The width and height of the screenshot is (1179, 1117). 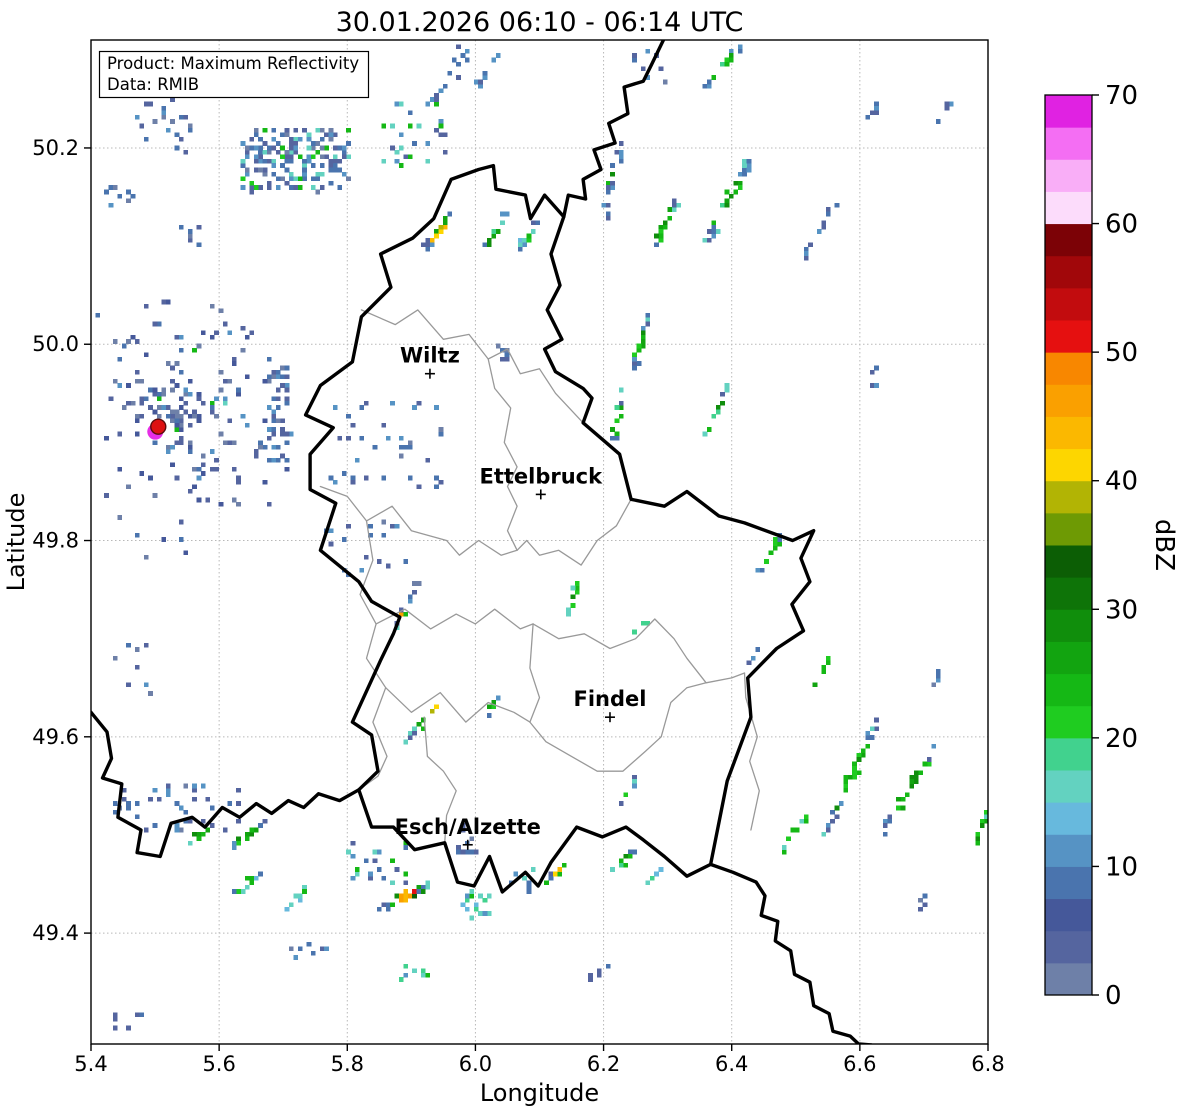 What do you see at coordinates (1121, 225) in the screenshot?
I see `colorbar-tick-label: 60` at bounding box center [1121, 225].